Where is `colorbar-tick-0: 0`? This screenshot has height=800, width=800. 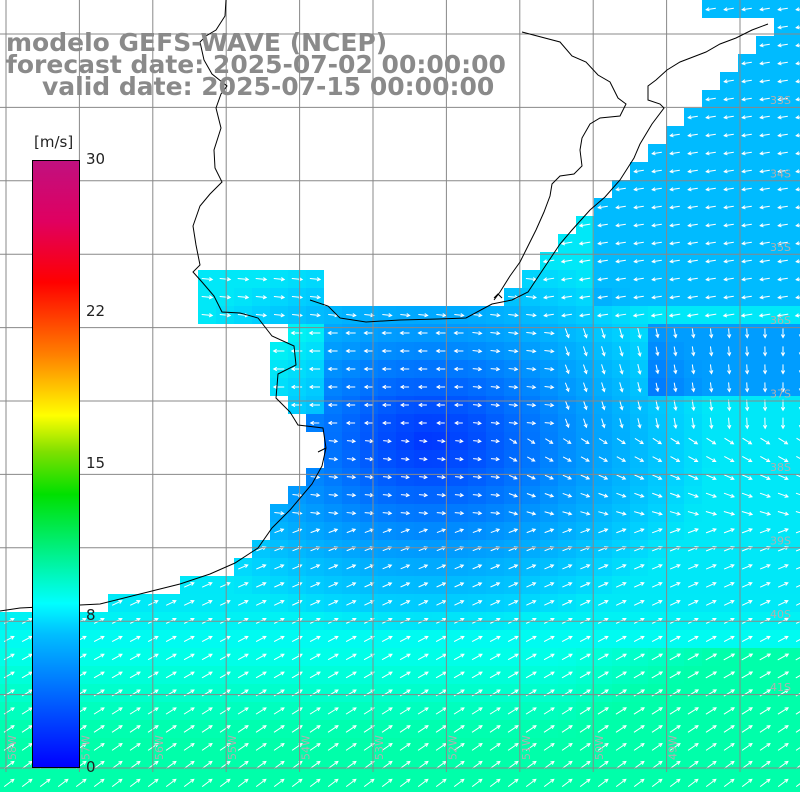
colorbar-tick-0: 0 is located at coordinates (91, 767).